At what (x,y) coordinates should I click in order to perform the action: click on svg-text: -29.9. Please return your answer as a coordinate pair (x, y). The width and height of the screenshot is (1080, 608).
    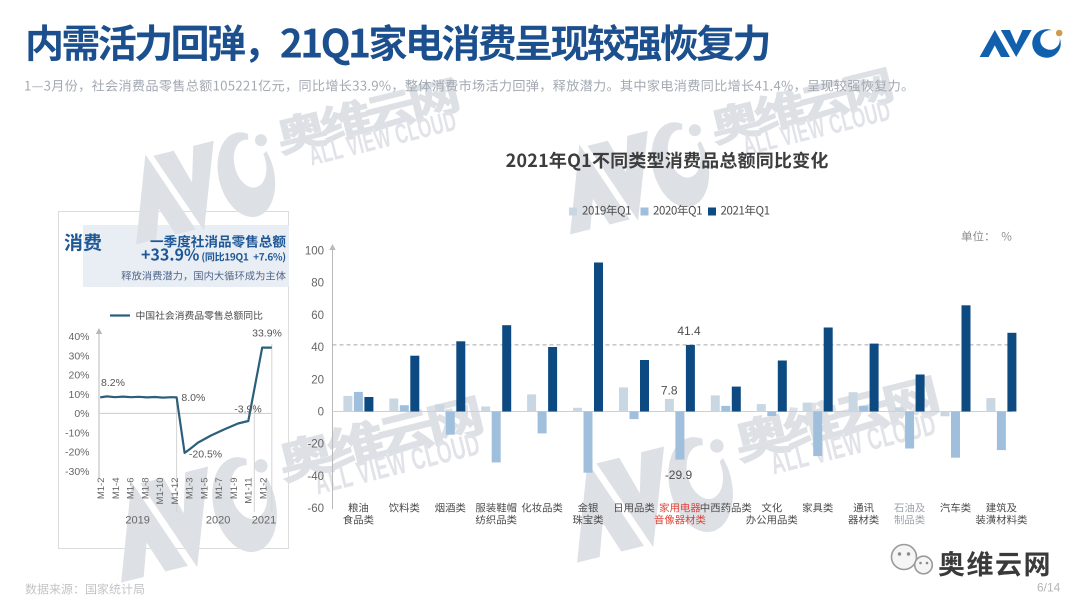
    Looking at the image, I should click on (679, 475).